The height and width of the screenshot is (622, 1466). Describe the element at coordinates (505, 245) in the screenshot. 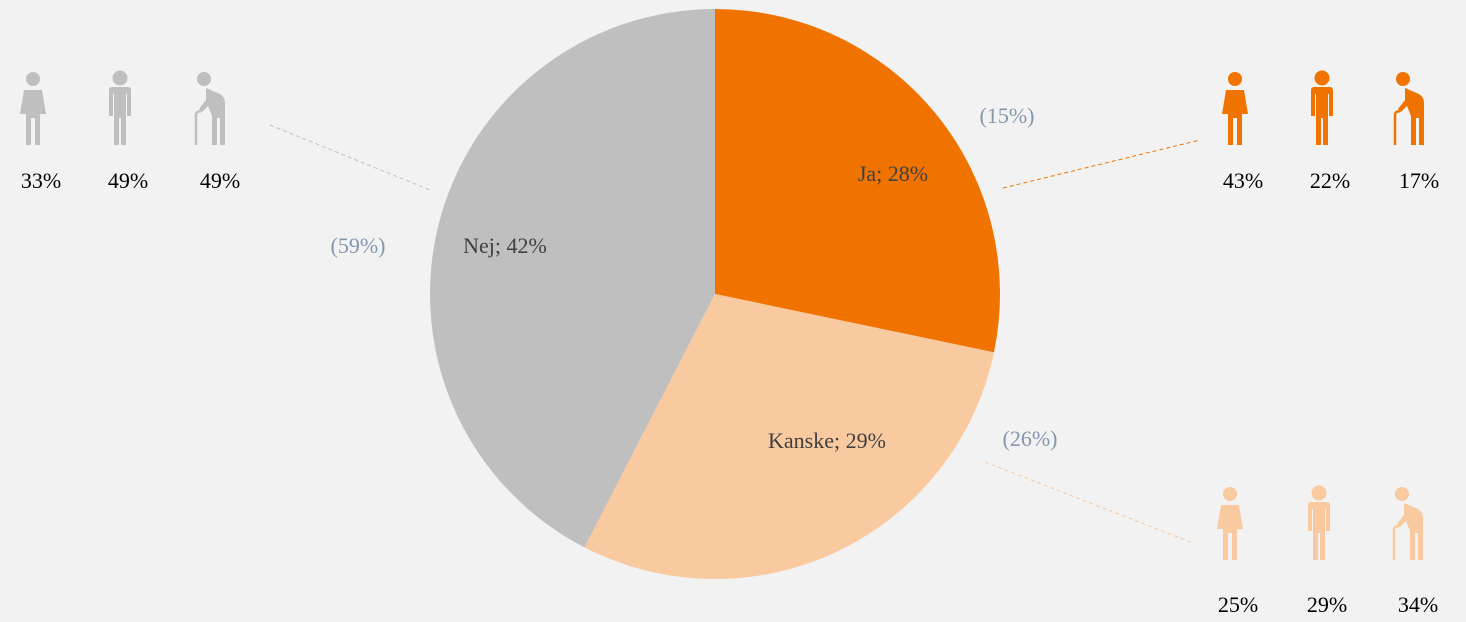

I see `slice-label: Nej; 42%` at that location.